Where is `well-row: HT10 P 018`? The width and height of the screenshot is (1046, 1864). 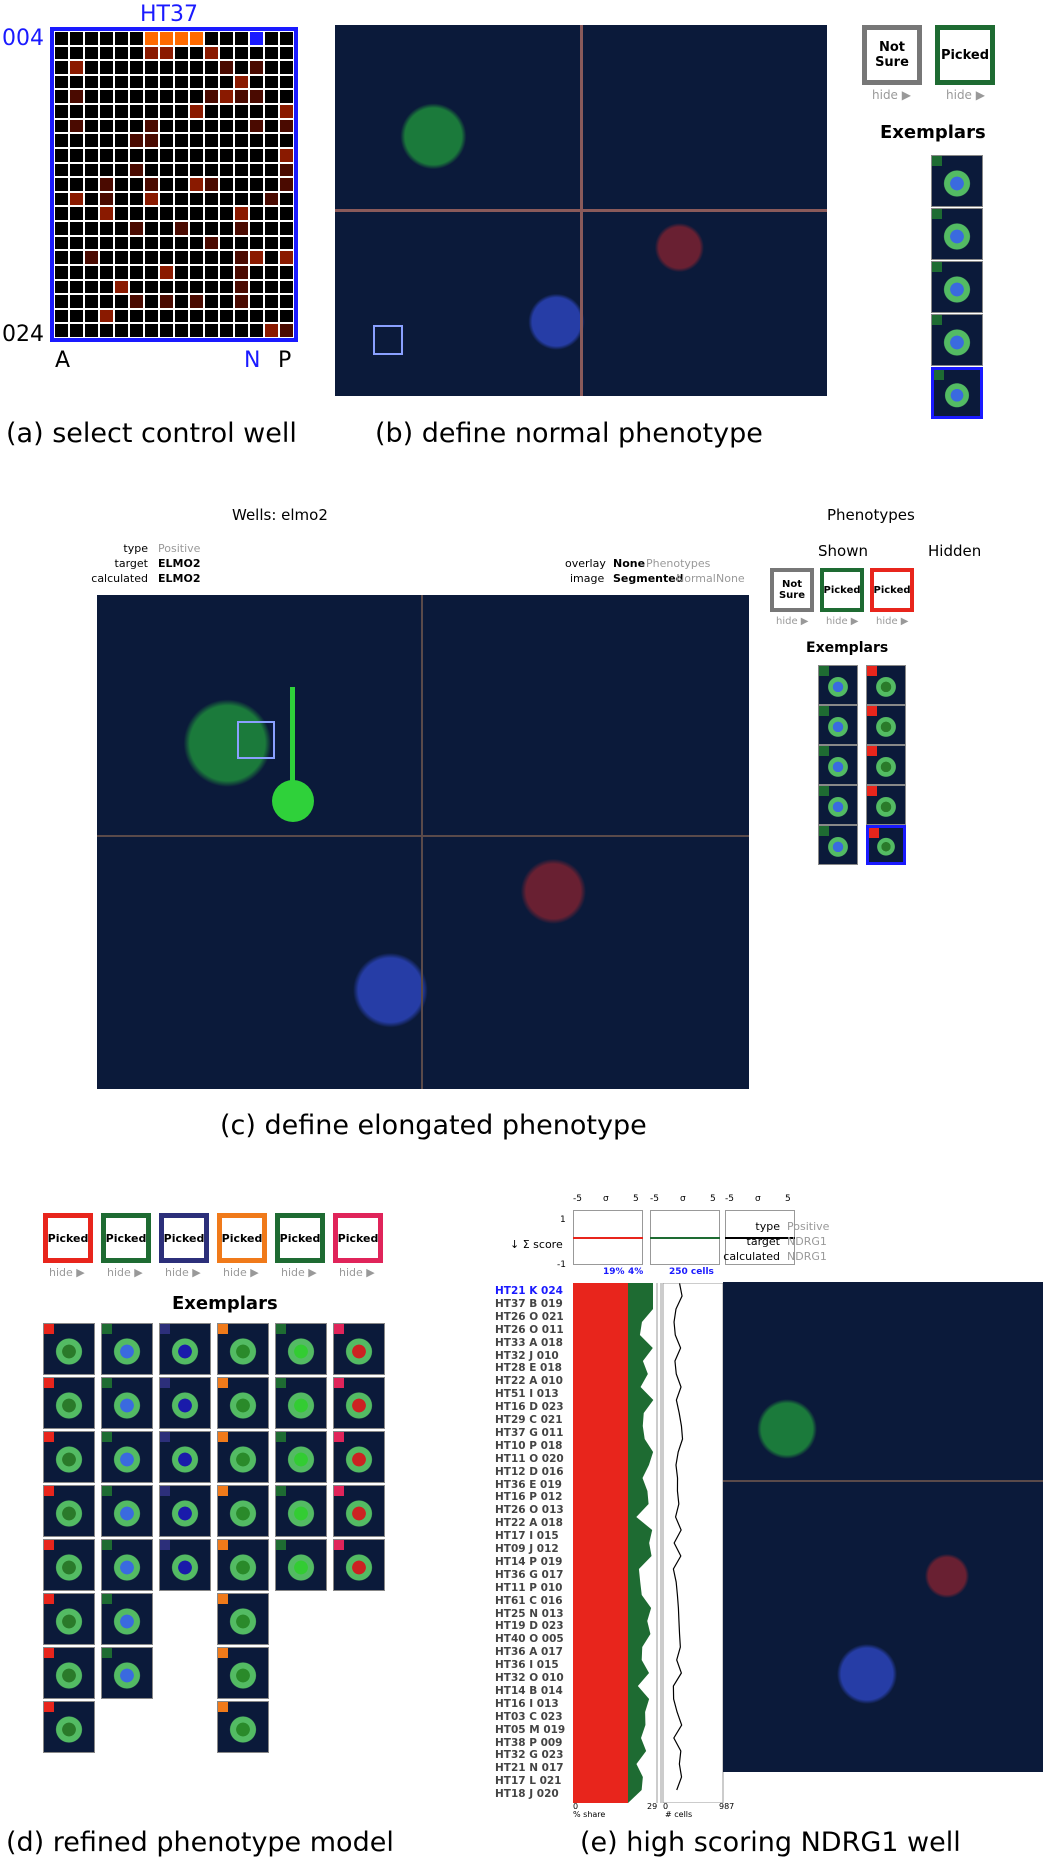 well-row: HT10 P 018 is located at coordinates (529, 1445).